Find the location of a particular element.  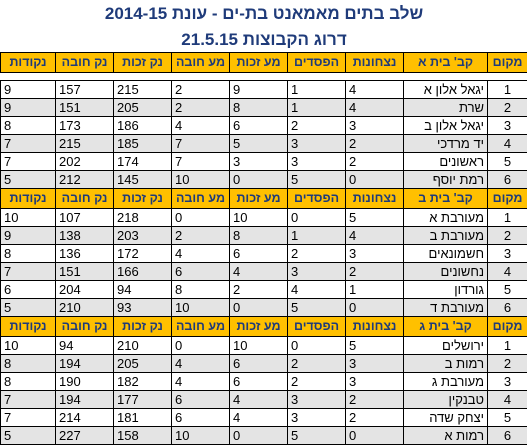

spacer-cell is located at coordinates (263, 76).